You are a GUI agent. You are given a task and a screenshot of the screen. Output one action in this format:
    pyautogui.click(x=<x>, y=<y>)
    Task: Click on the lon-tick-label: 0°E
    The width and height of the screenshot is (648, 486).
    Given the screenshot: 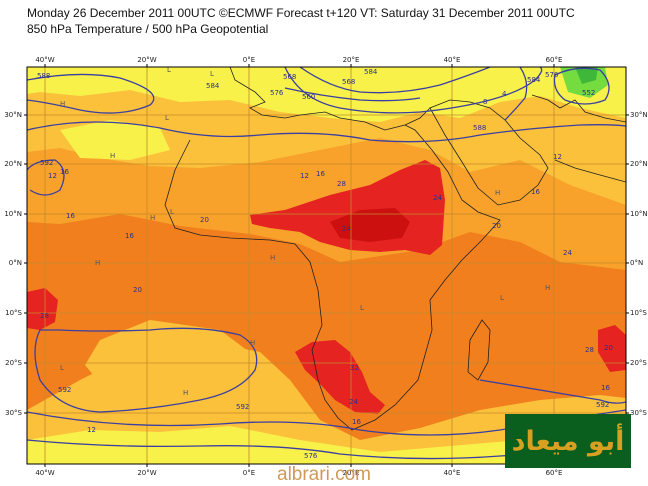 What is the action you would take?
    pyautogui.click(x=249, y=473)
    